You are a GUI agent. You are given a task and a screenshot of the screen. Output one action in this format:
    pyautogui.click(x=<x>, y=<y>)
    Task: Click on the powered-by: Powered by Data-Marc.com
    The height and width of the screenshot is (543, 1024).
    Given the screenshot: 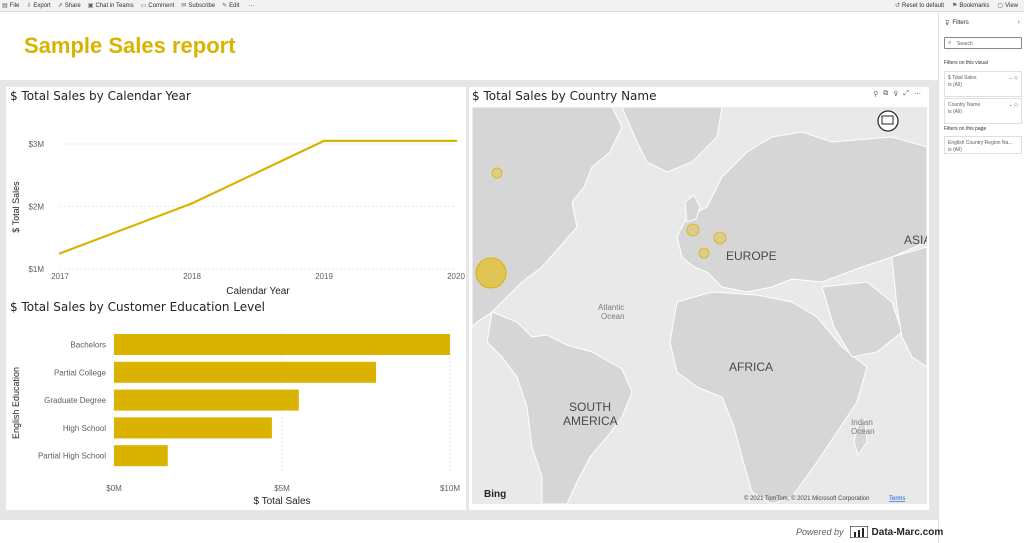 What is the action you would take?
    pyautogui.click(x=869, y=532)
    